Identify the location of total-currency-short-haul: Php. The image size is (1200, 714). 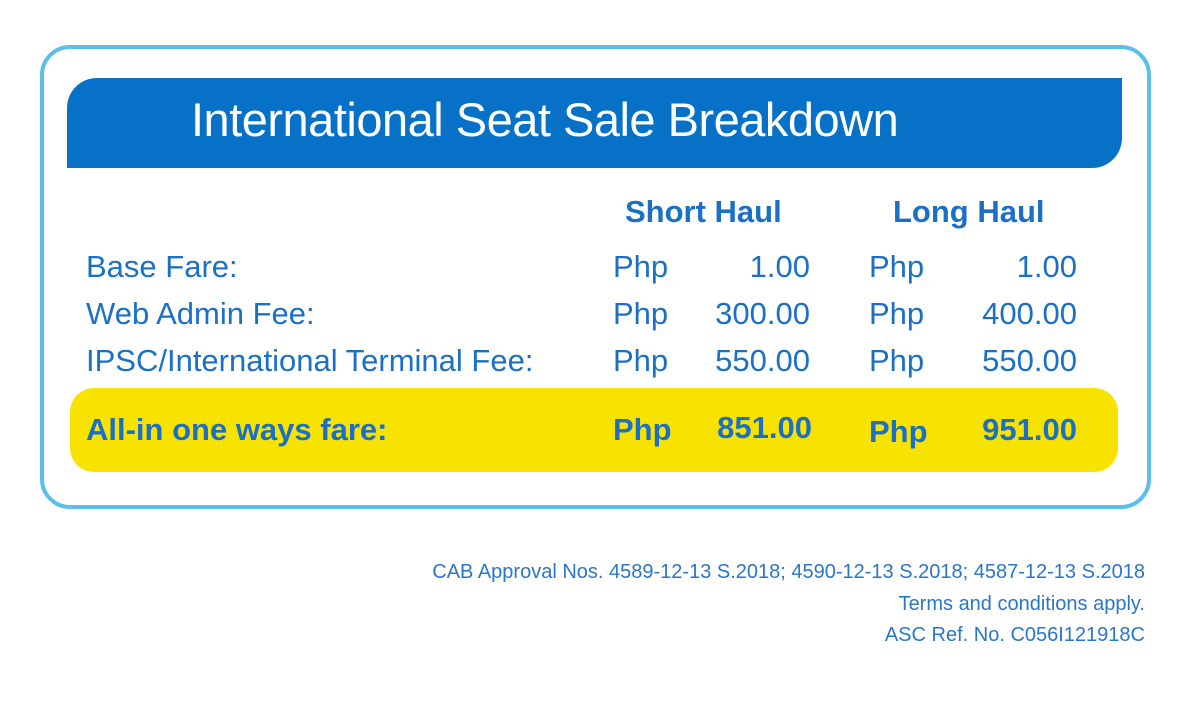
(642, 429).